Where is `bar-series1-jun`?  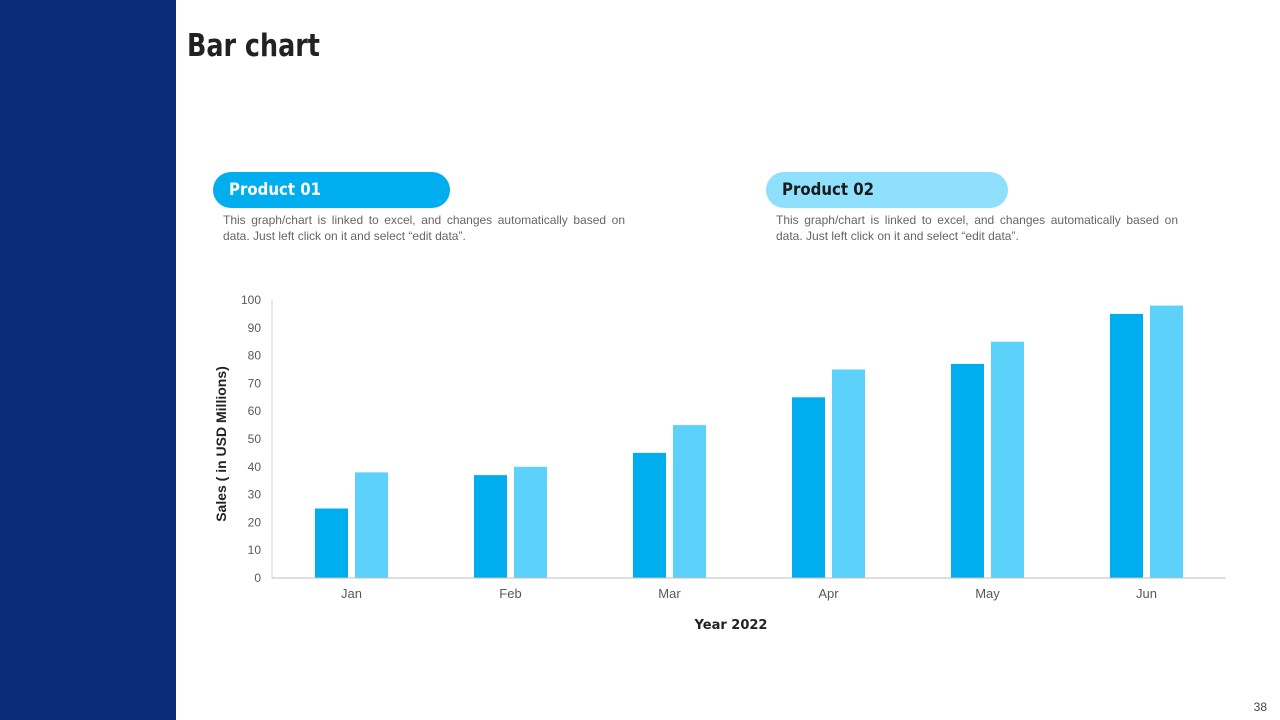 bar-series1-jun is located at coordinates (1126, 445).